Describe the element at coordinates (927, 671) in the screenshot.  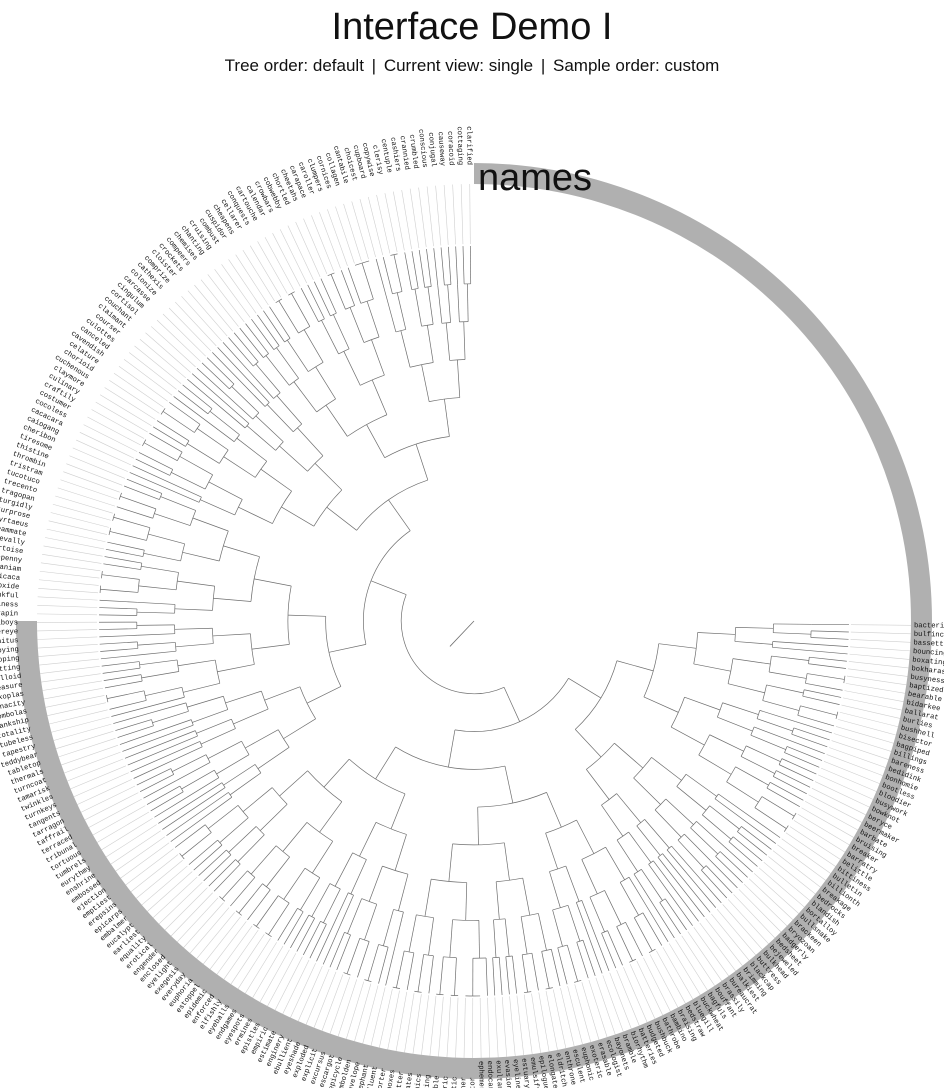
I see `leaf-label: bokharas` at that location.